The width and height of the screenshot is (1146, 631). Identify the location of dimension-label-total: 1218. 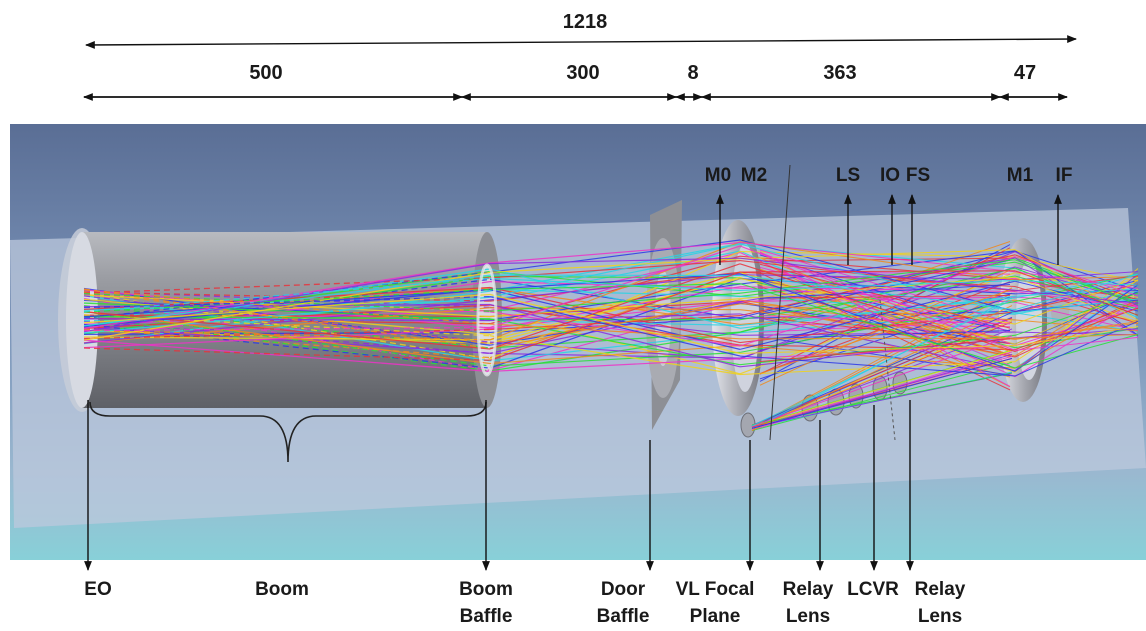
(585, 22).